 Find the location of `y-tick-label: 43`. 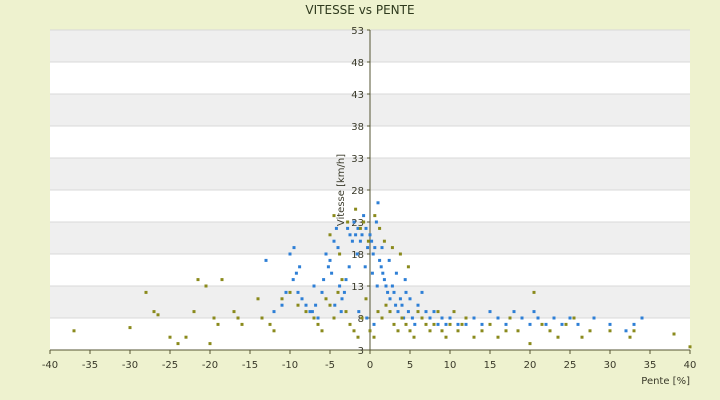

y-tick-label: 43 is located at coordinates (357, 95).